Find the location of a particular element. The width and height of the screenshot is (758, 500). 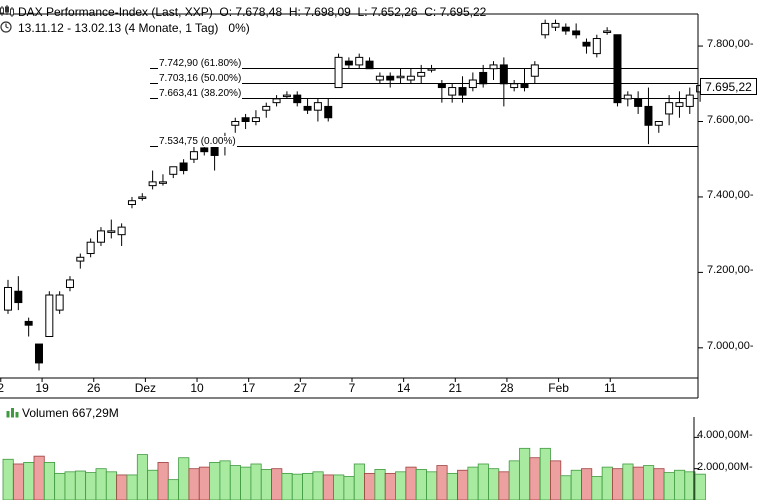

fib-label-0: 7.534,75 (0.00%) is located at coordinates (197, 141).